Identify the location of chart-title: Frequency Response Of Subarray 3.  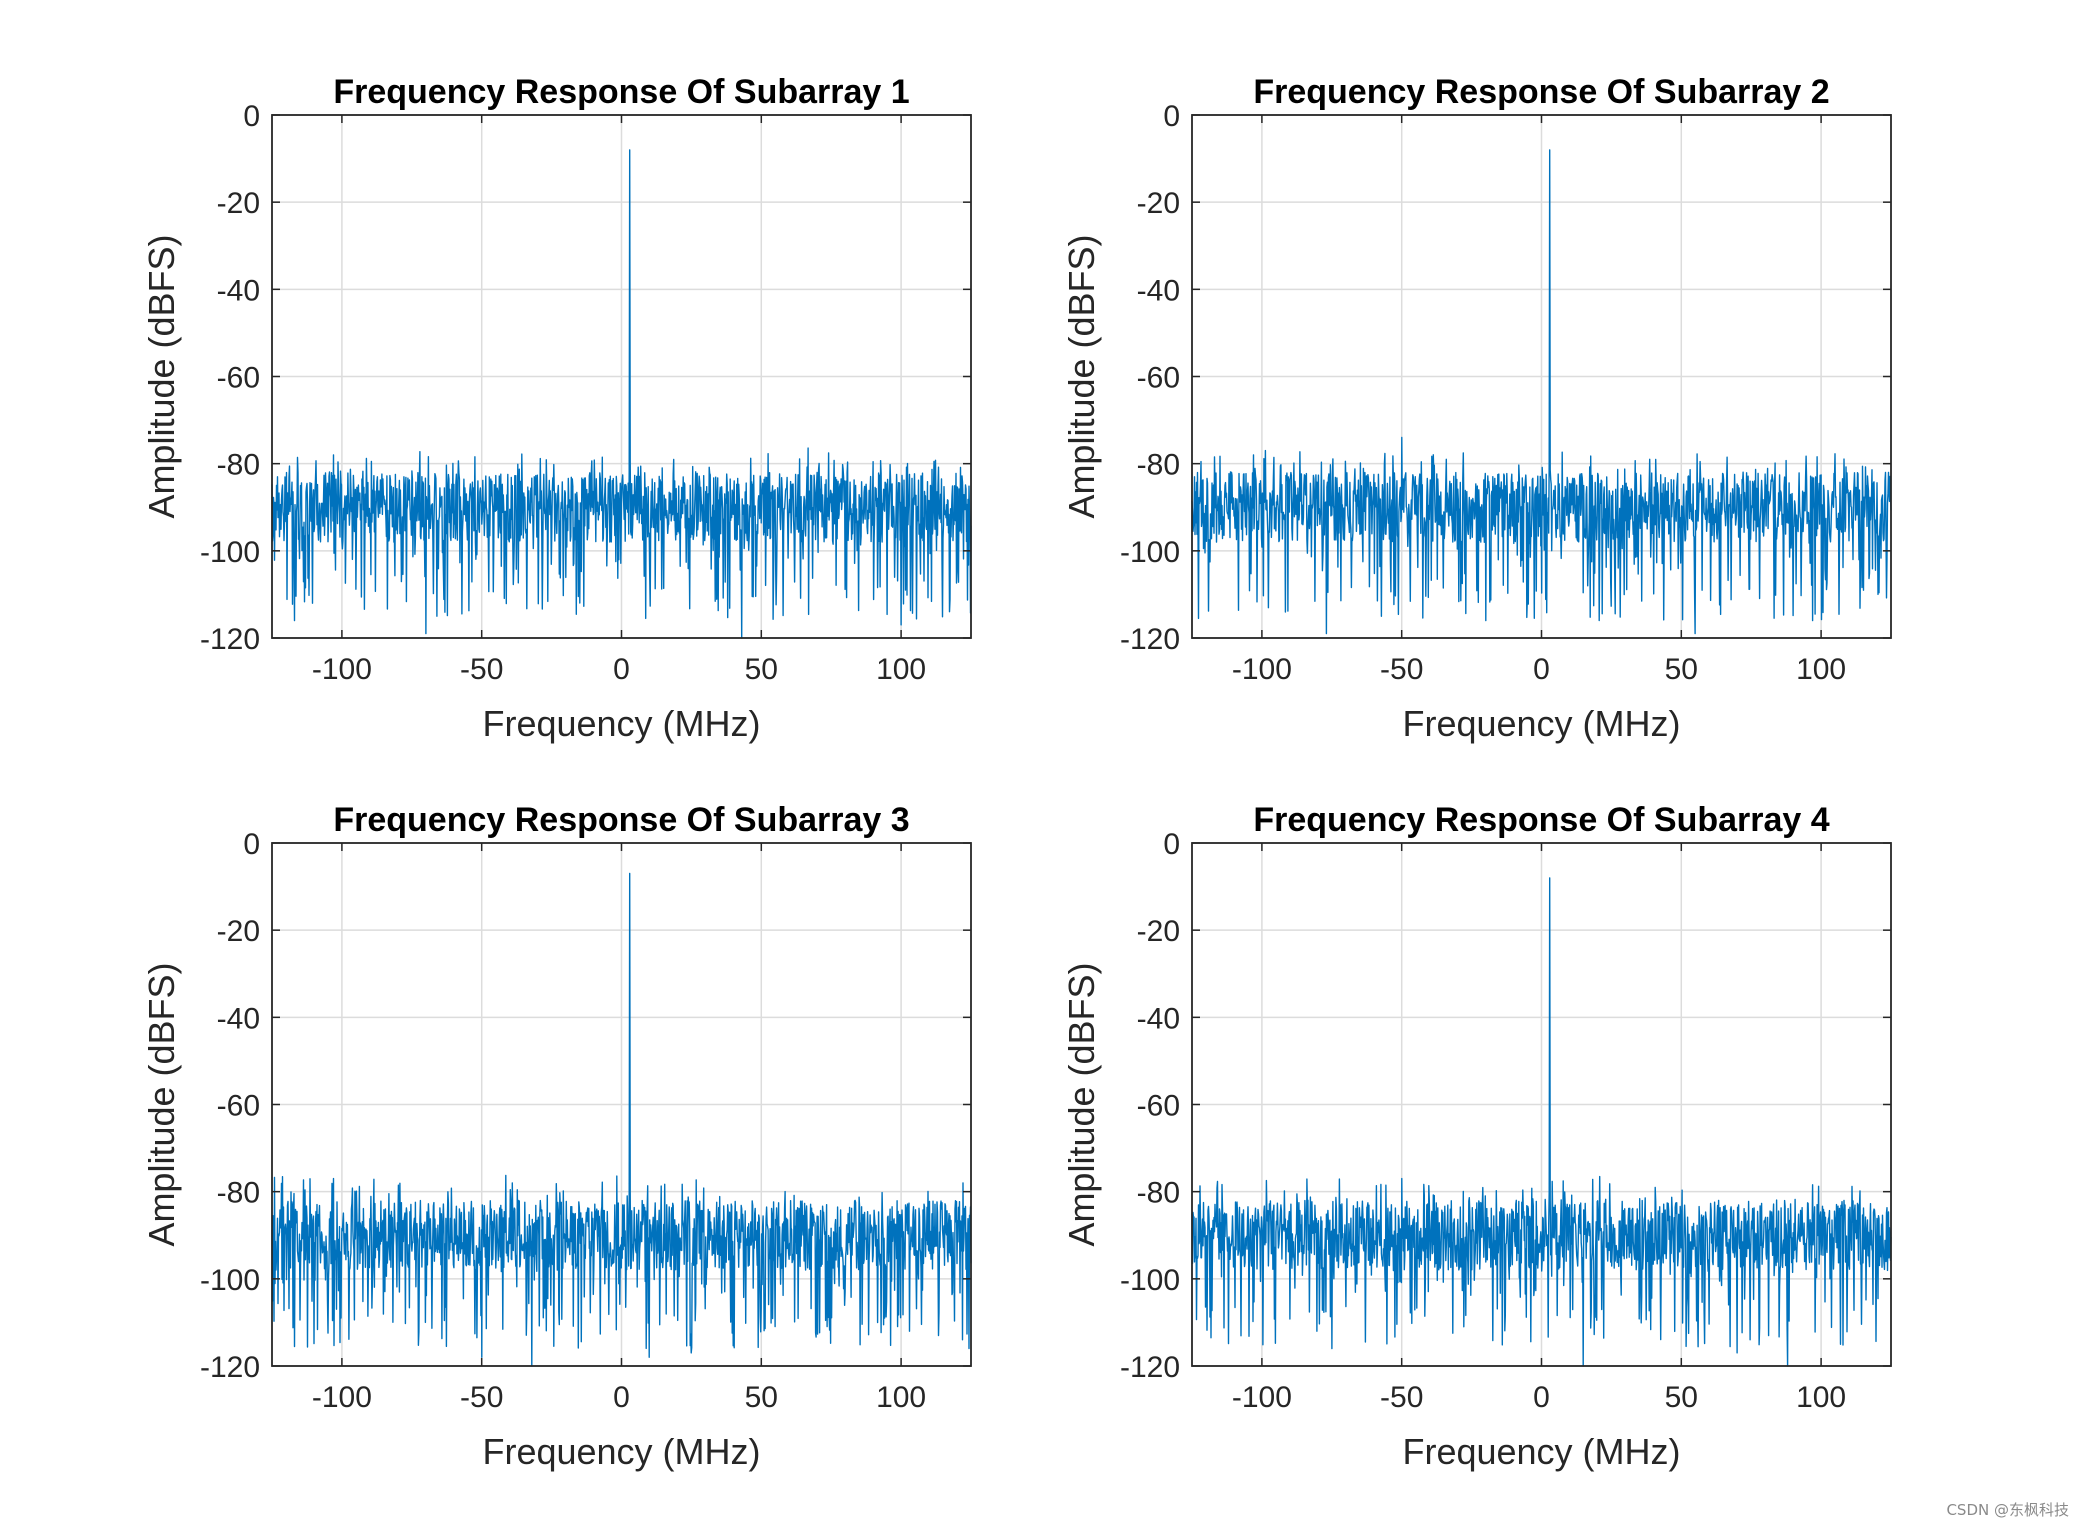
(621, 820).